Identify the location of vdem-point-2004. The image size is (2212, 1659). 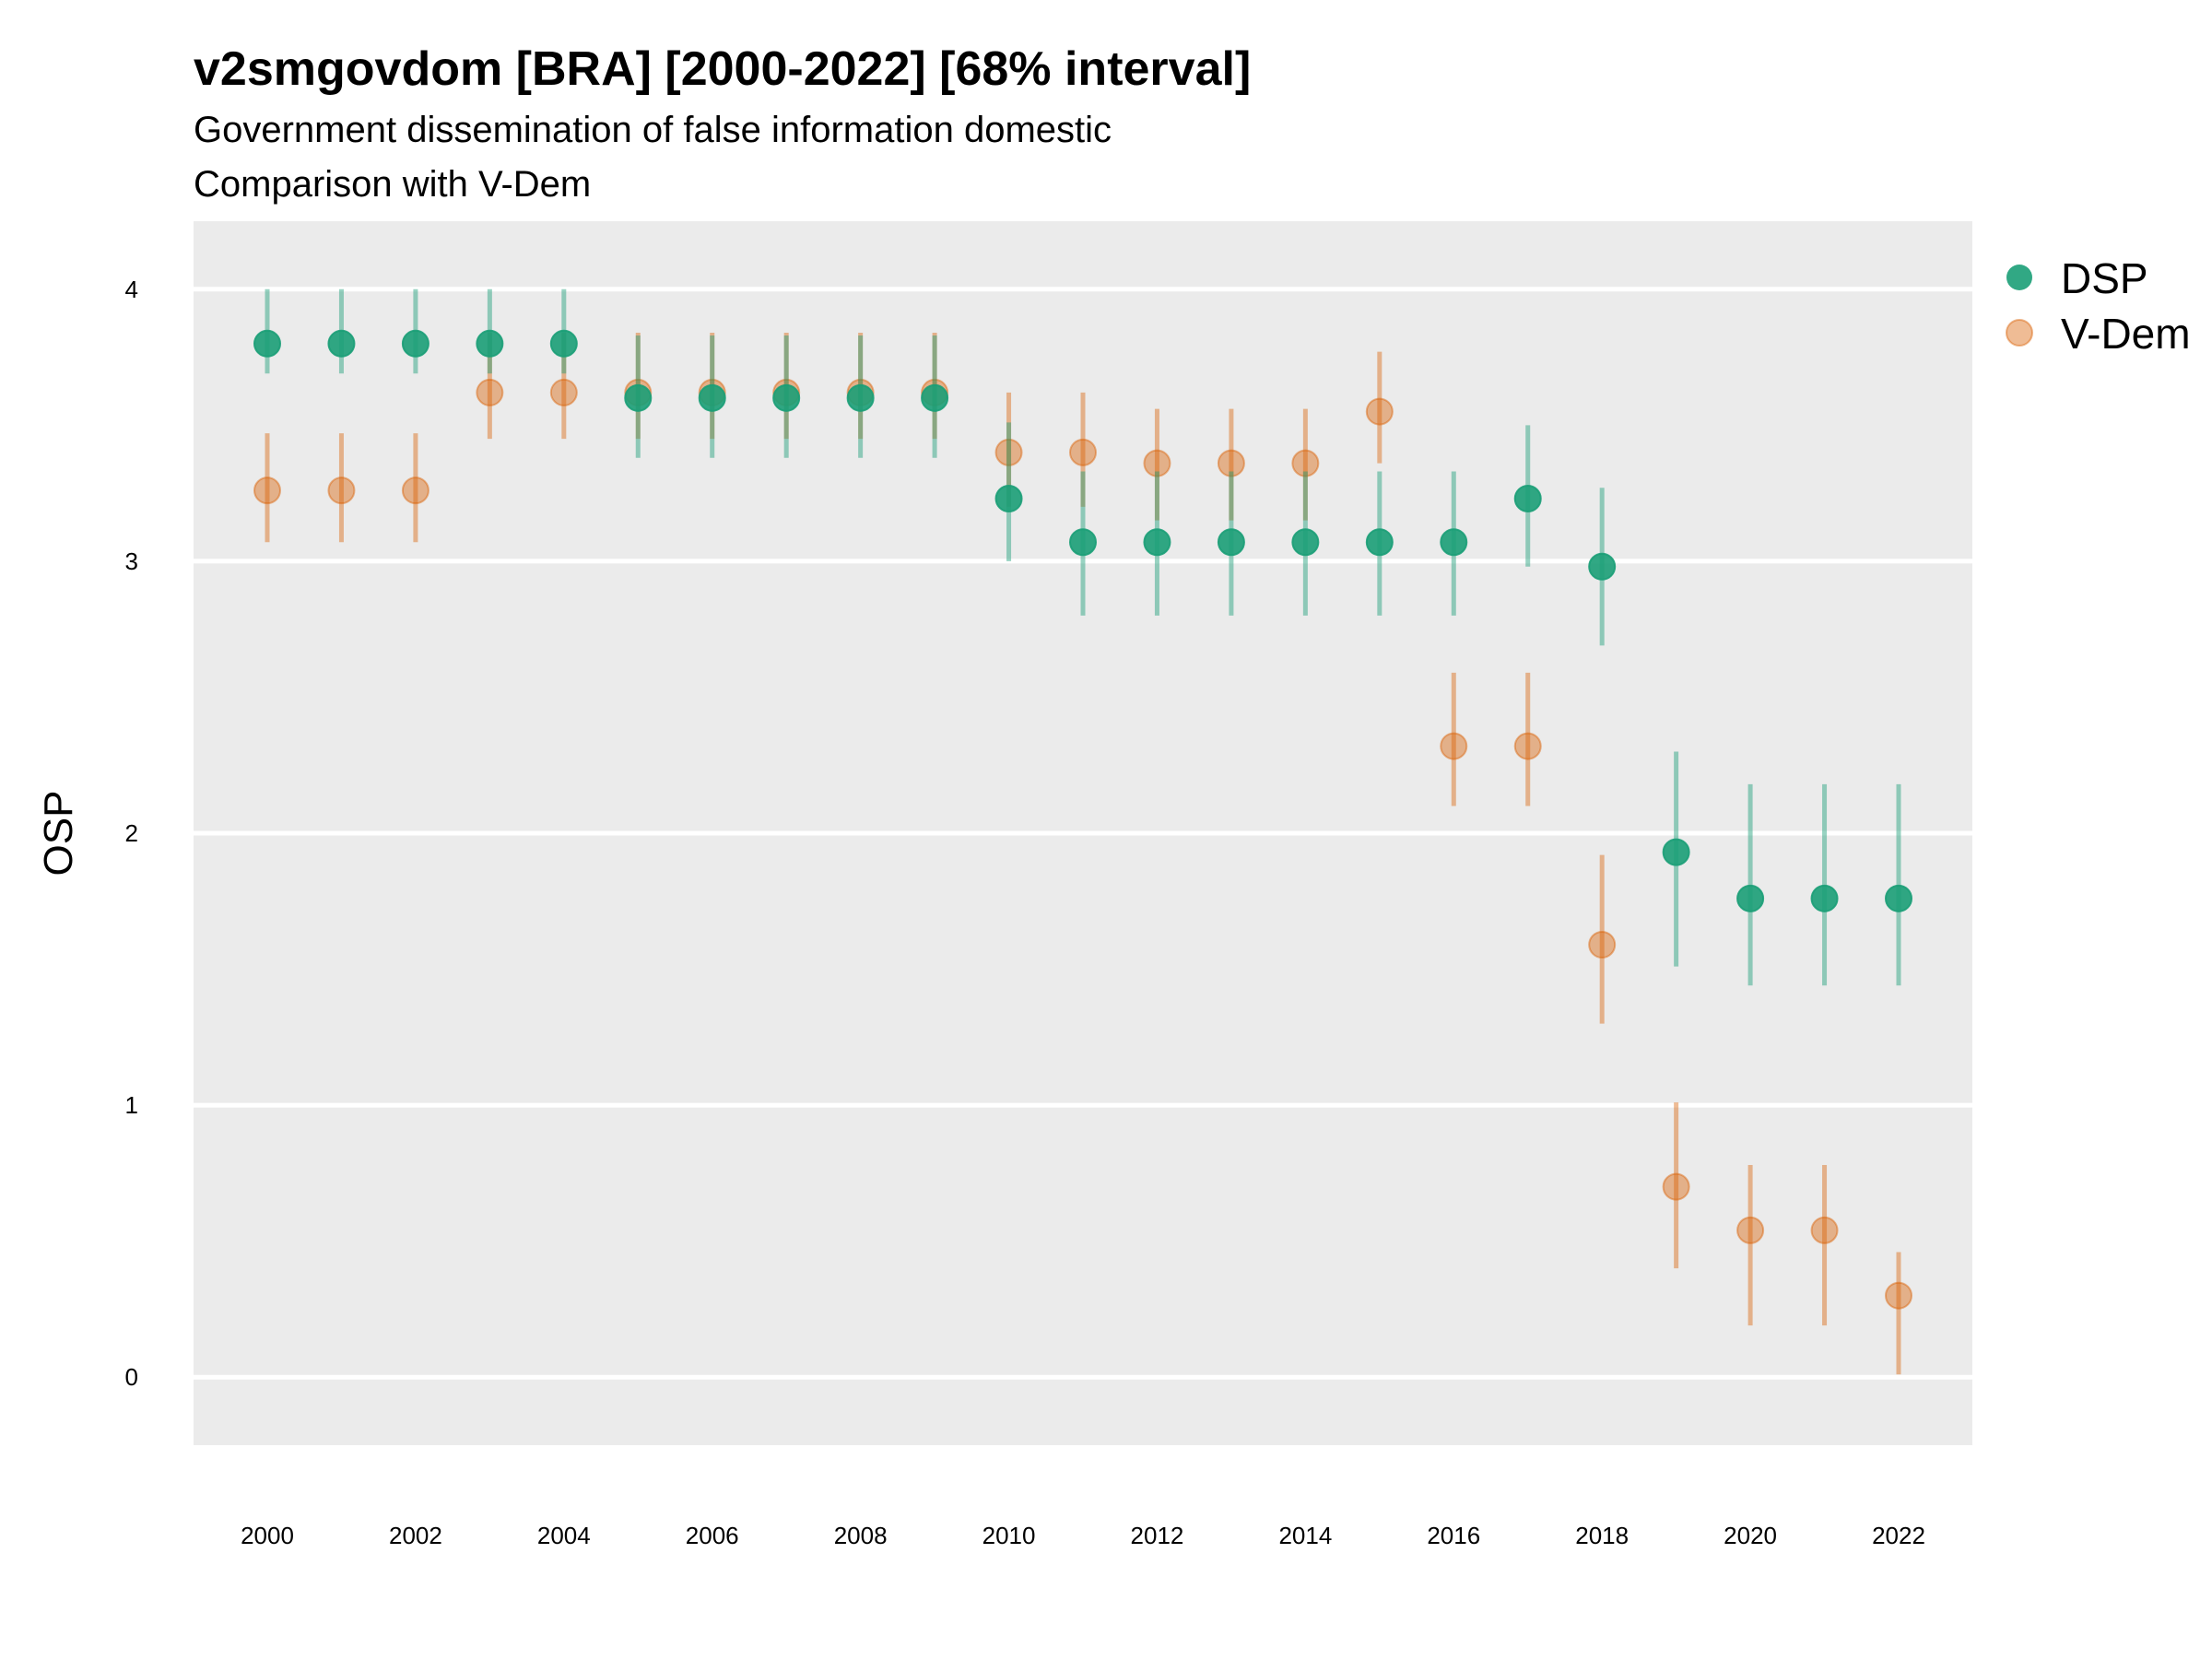
(563, 392).